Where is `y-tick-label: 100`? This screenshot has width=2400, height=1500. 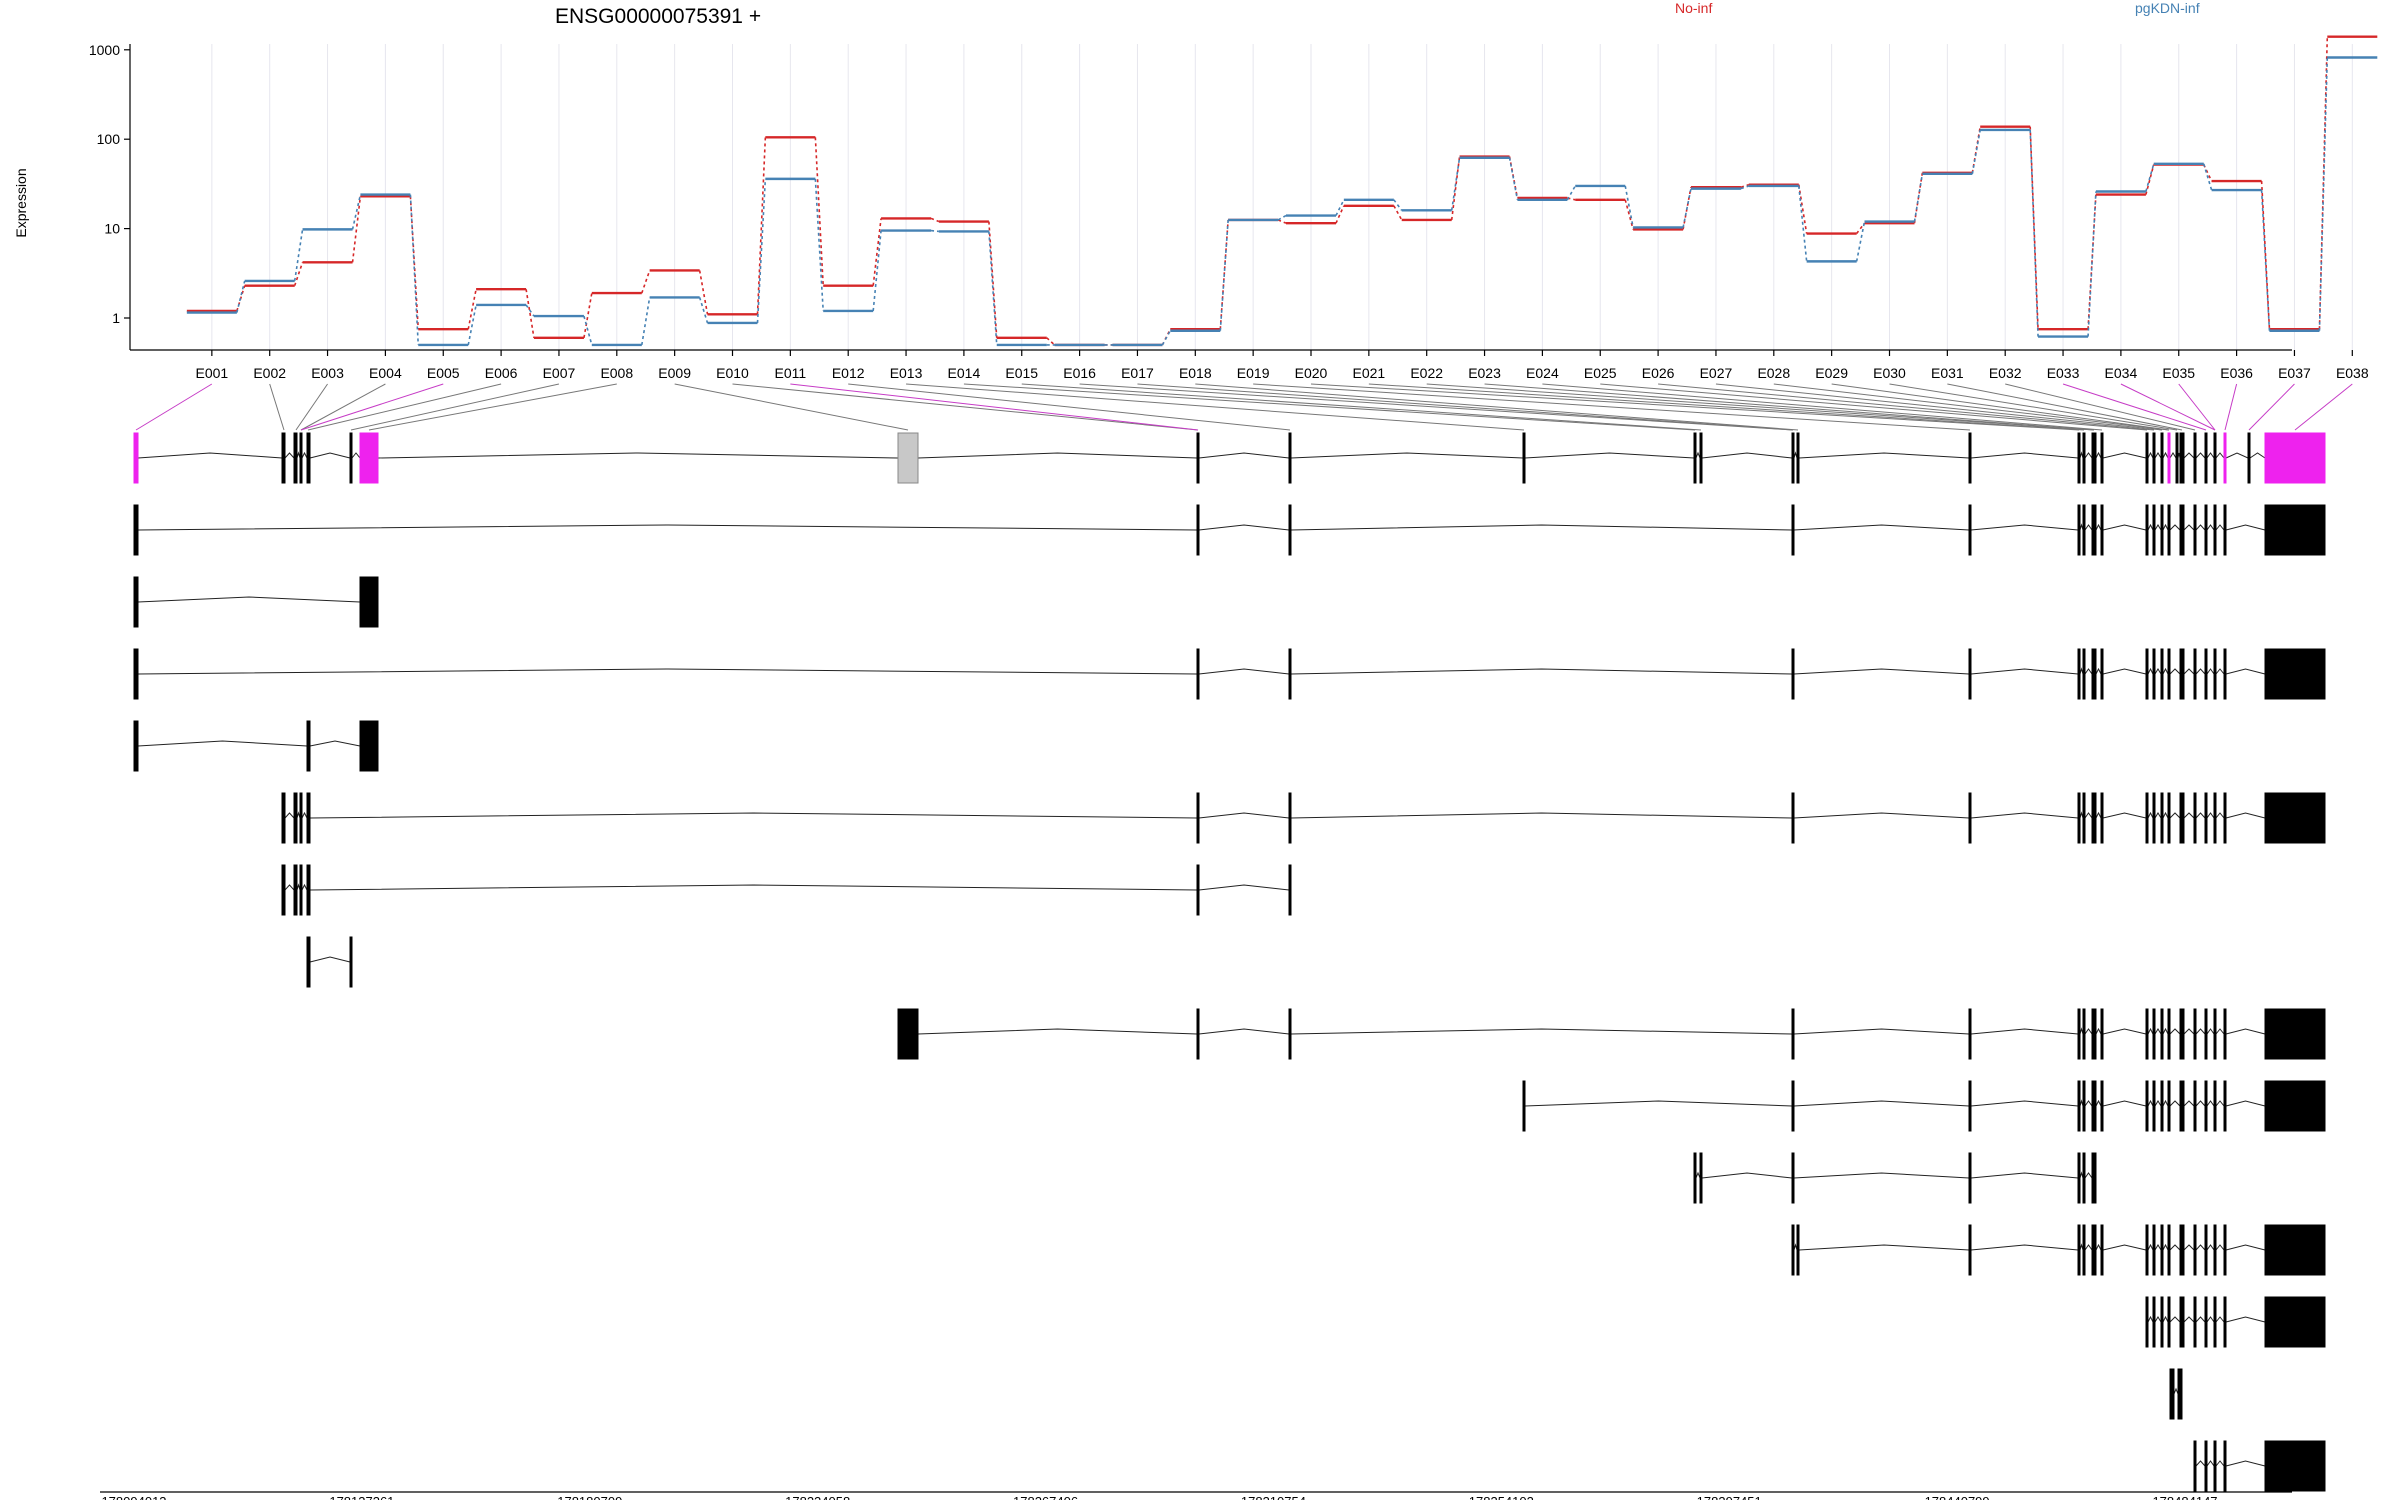 y-tick-label: 100 is located at coordinates (109, 139).